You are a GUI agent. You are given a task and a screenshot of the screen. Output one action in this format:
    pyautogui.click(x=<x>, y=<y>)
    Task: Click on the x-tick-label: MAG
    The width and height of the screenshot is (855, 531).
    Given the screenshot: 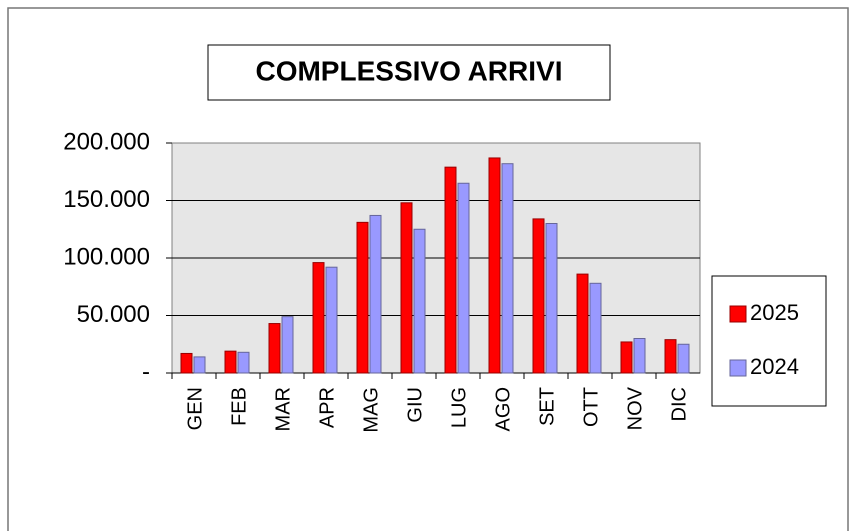 What is the action you would take?
    pyautogui.click(x=371, y=410)
    